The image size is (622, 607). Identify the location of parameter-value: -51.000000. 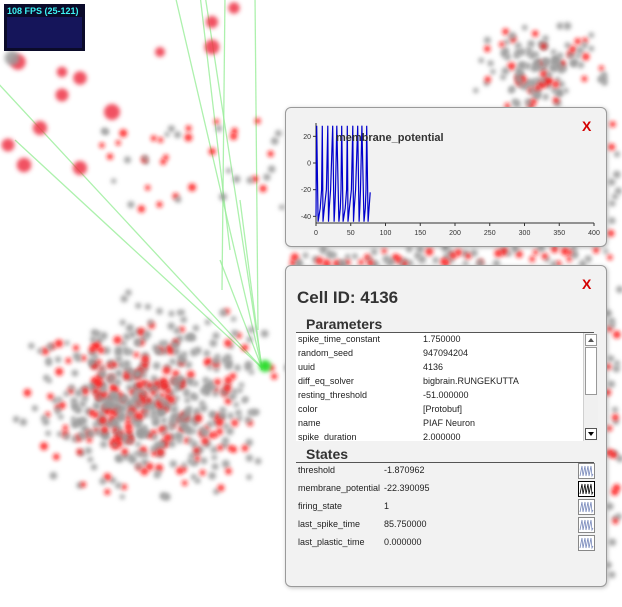
(446, 395).